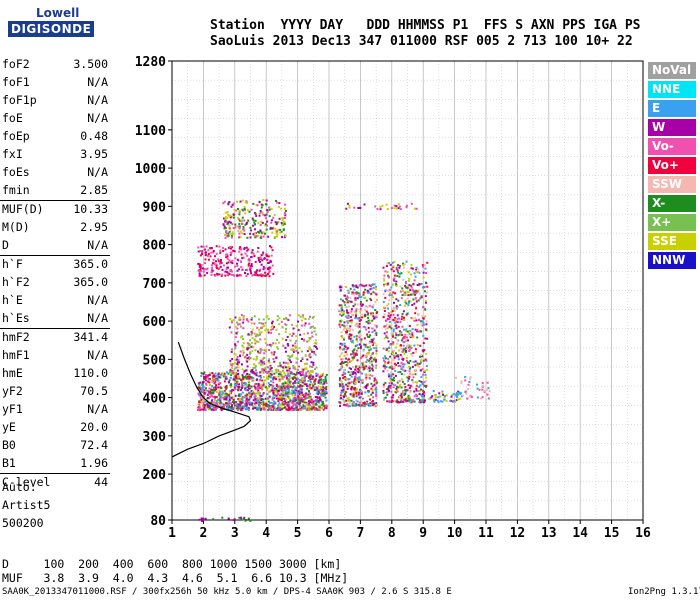  Describe the element at coordinates (672, 108) in the screenshot. I see `legend-item-e: E` at that location.